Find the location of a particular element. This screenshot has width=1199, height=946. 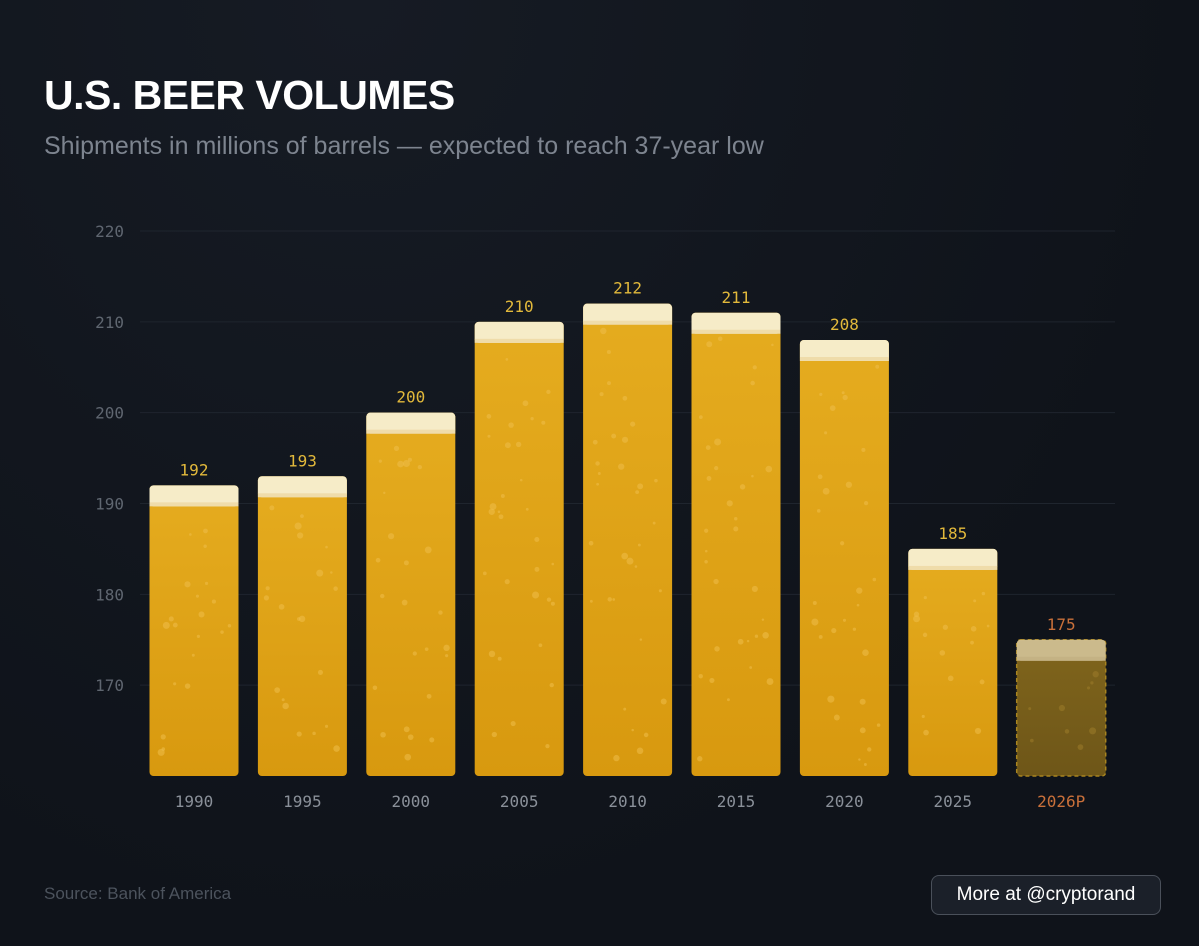

value-label: 211 is located at coordinates (736, 297).